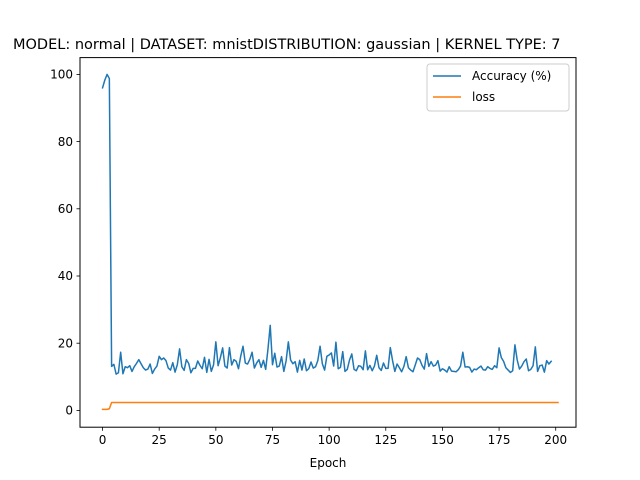 Image resolution: width=640 pixels, height=480 pixels. I want to click on x-tick-label: 150, so click(442, 440).